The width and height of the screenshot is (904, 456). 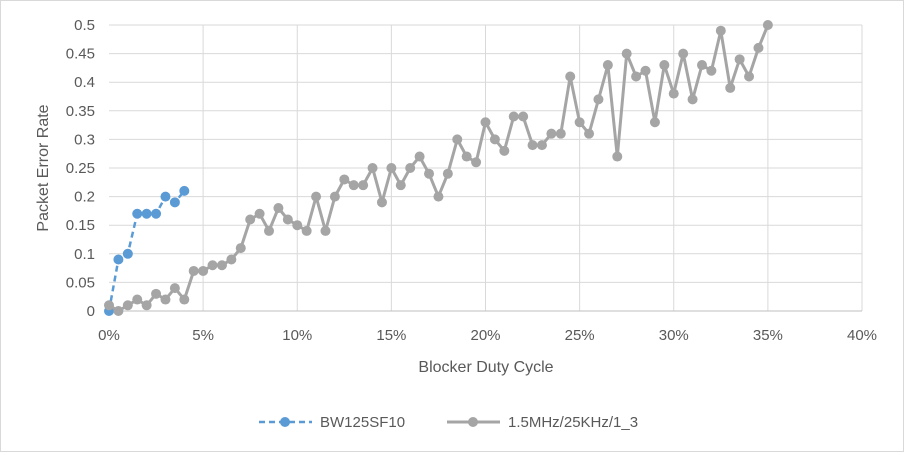 I want to click on legend-entry: BW125SF10, so click(x=332, y=422).